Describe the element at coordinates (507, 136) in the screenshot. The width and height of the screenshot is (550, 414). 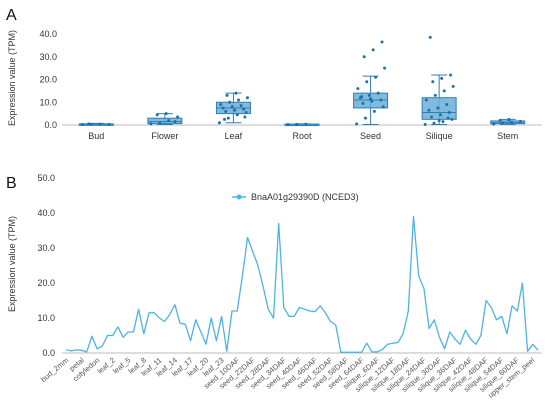
I see `x-tick-label: Stem` at that location.